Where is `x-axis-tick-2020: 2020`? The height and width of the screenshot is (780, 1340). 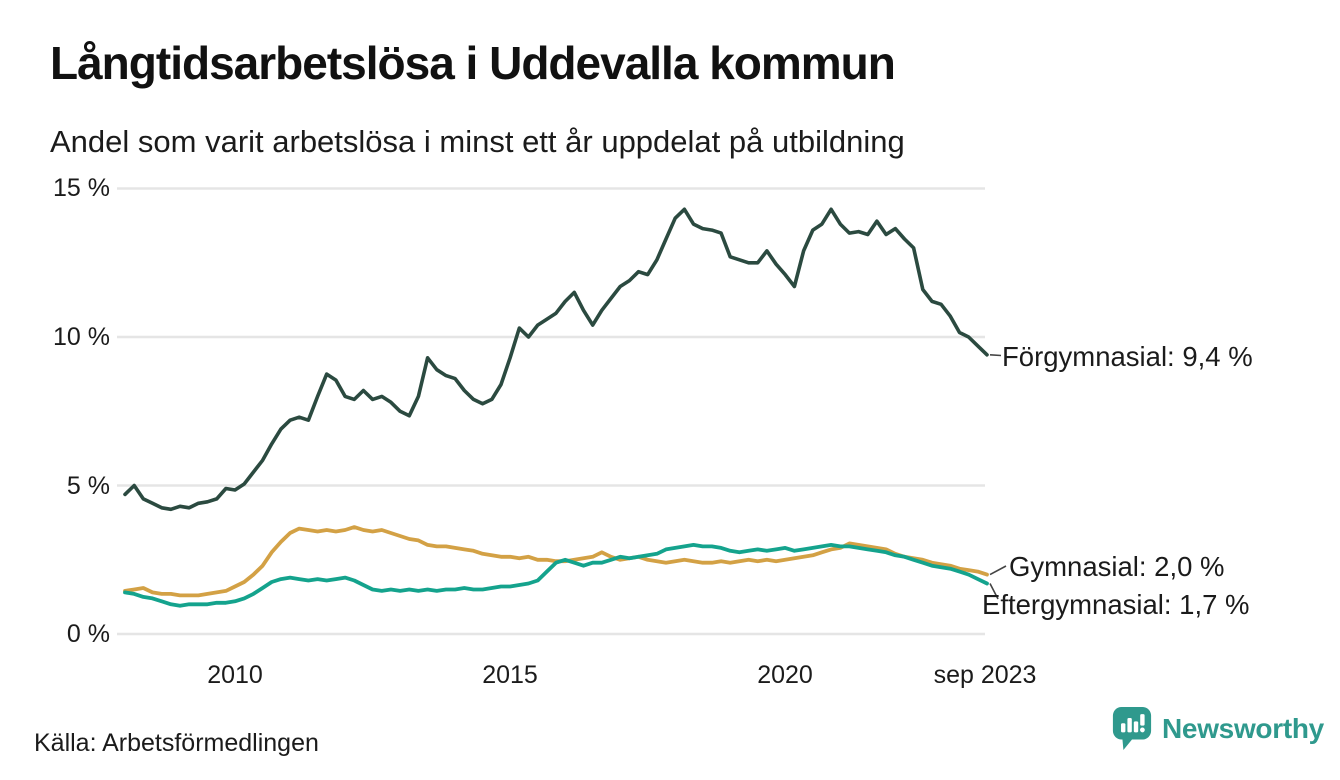
x-axis-tick-2020: 2020 is located at coordinates (785, 675).